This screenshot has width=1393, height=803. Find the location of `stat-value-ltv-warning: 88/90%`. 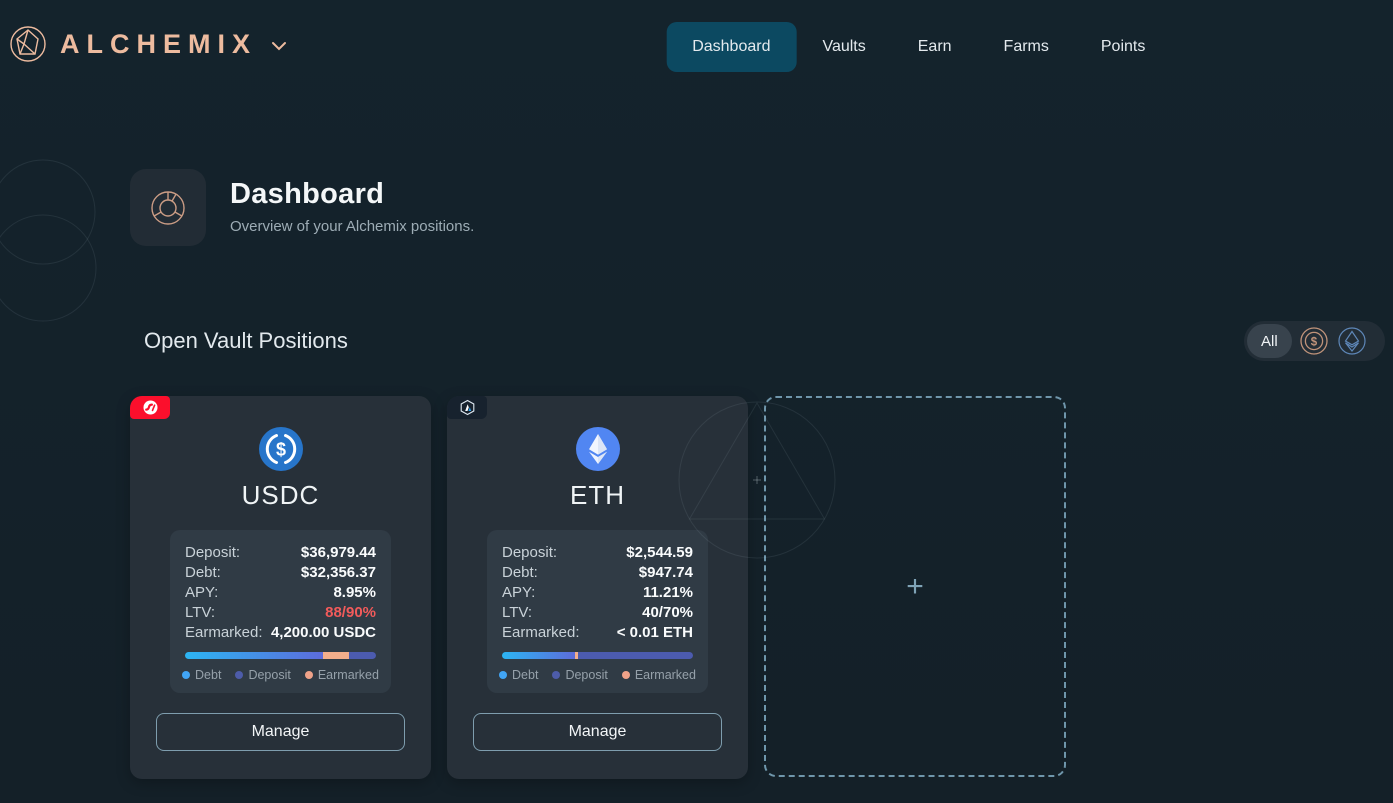

stat-value-ltv-warning: 88/90% is located at coordinates (350, 612).